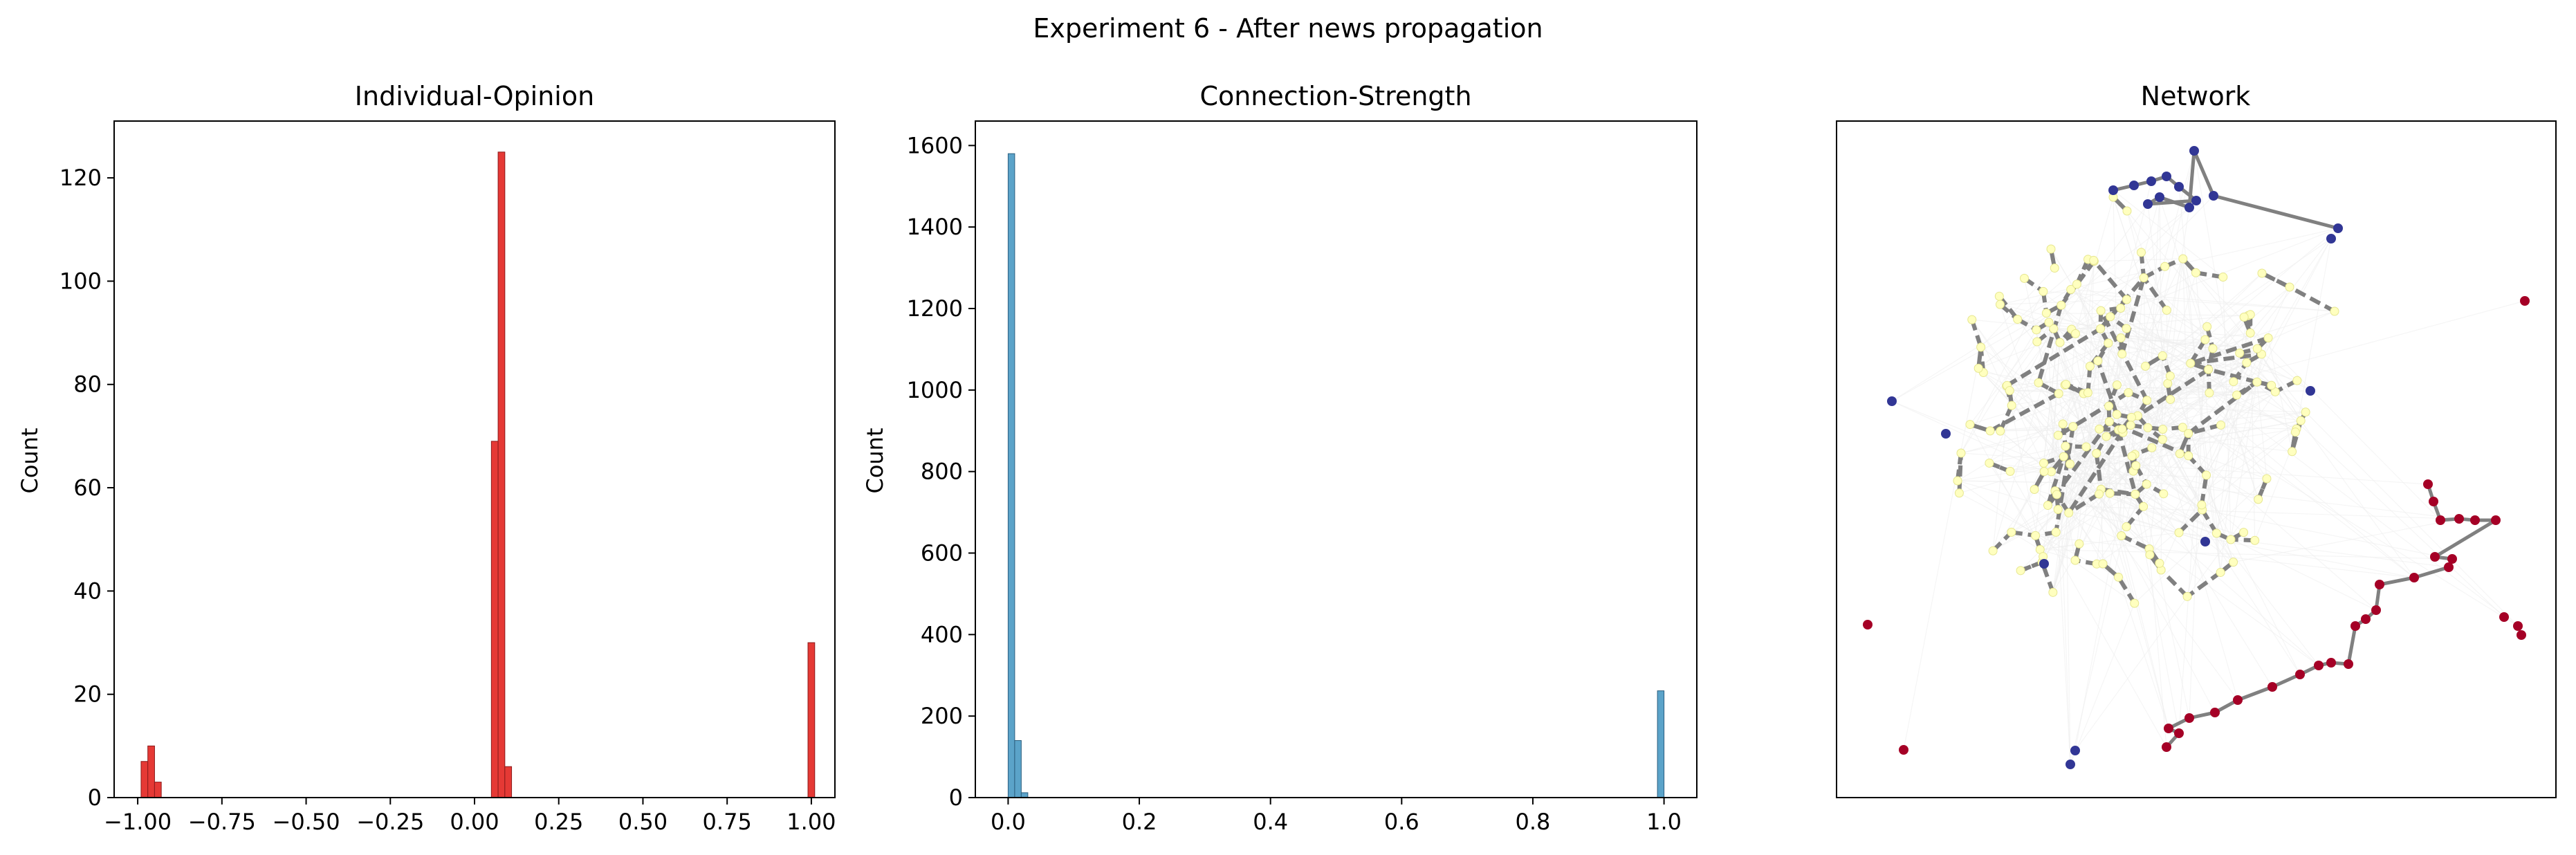 Image resolution: width=2576 pixels, height=855 pixels. Describe the element at coordinates (87, 695) in the screenshot. I see `opinion-histogram-ytick-label: 20` at that location.